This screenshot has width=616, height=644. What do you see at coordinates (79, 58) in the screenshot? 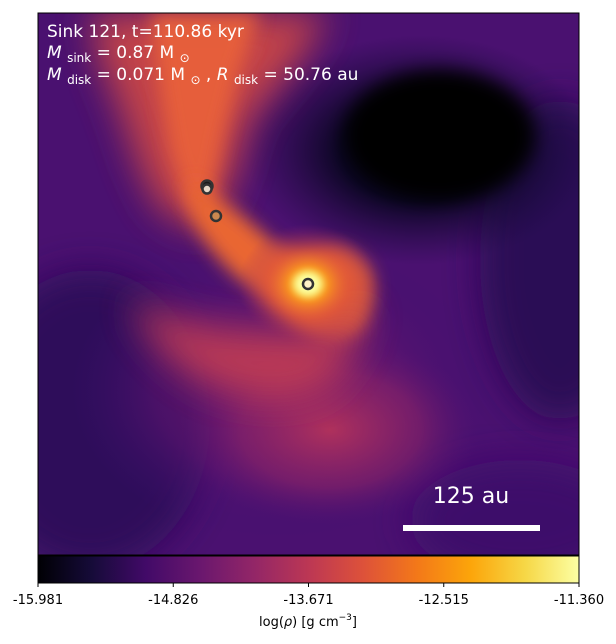
I see `annotation-sink-sub: sink` at bounding box center [79, 58].